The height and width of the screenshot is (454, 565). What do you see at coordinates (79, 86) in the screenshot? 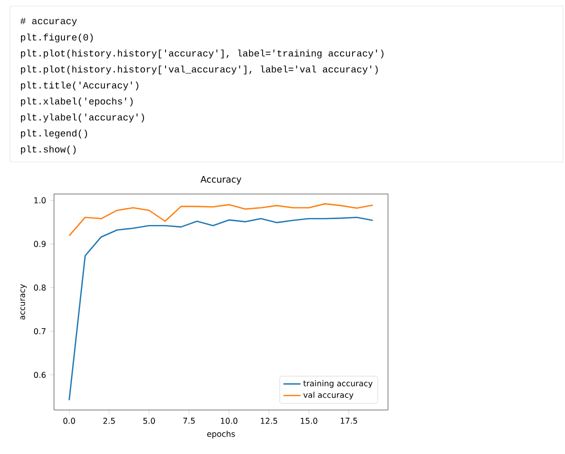
I see `text: plt.title('Accuracy')` at bounding box center [79, 86].